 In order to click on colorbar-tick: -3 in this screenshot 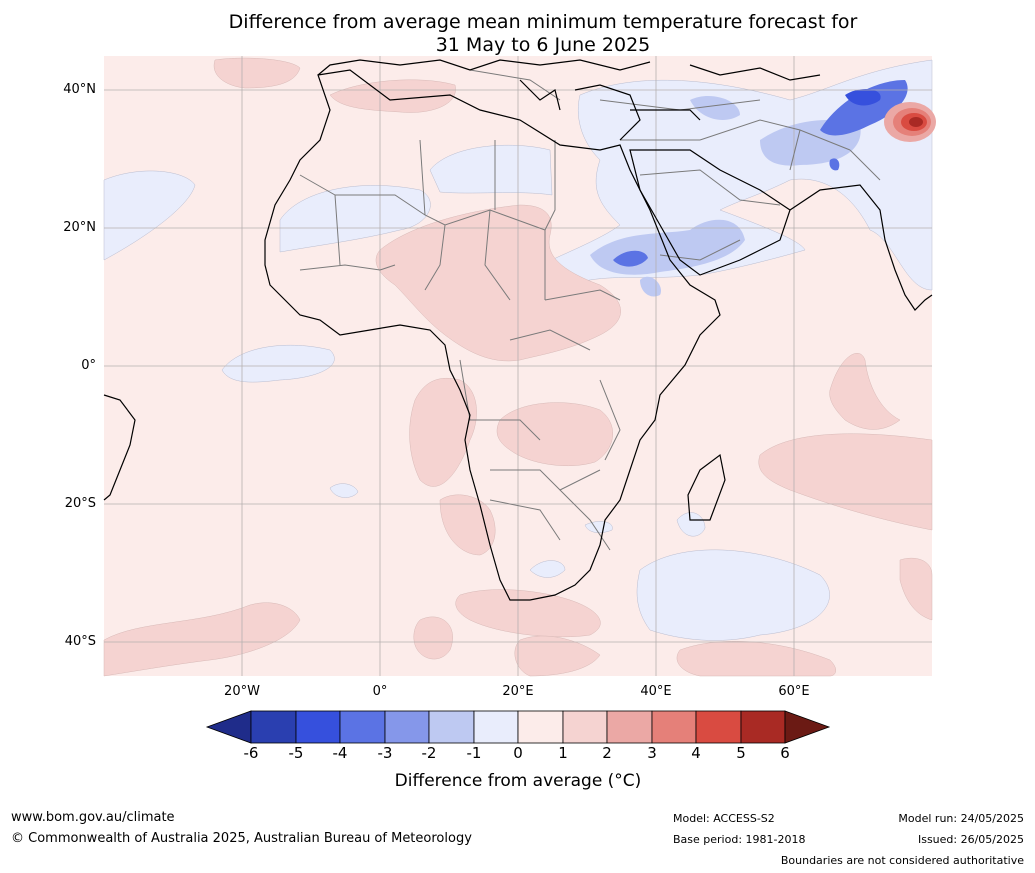, I will do `click(385, 753)`.